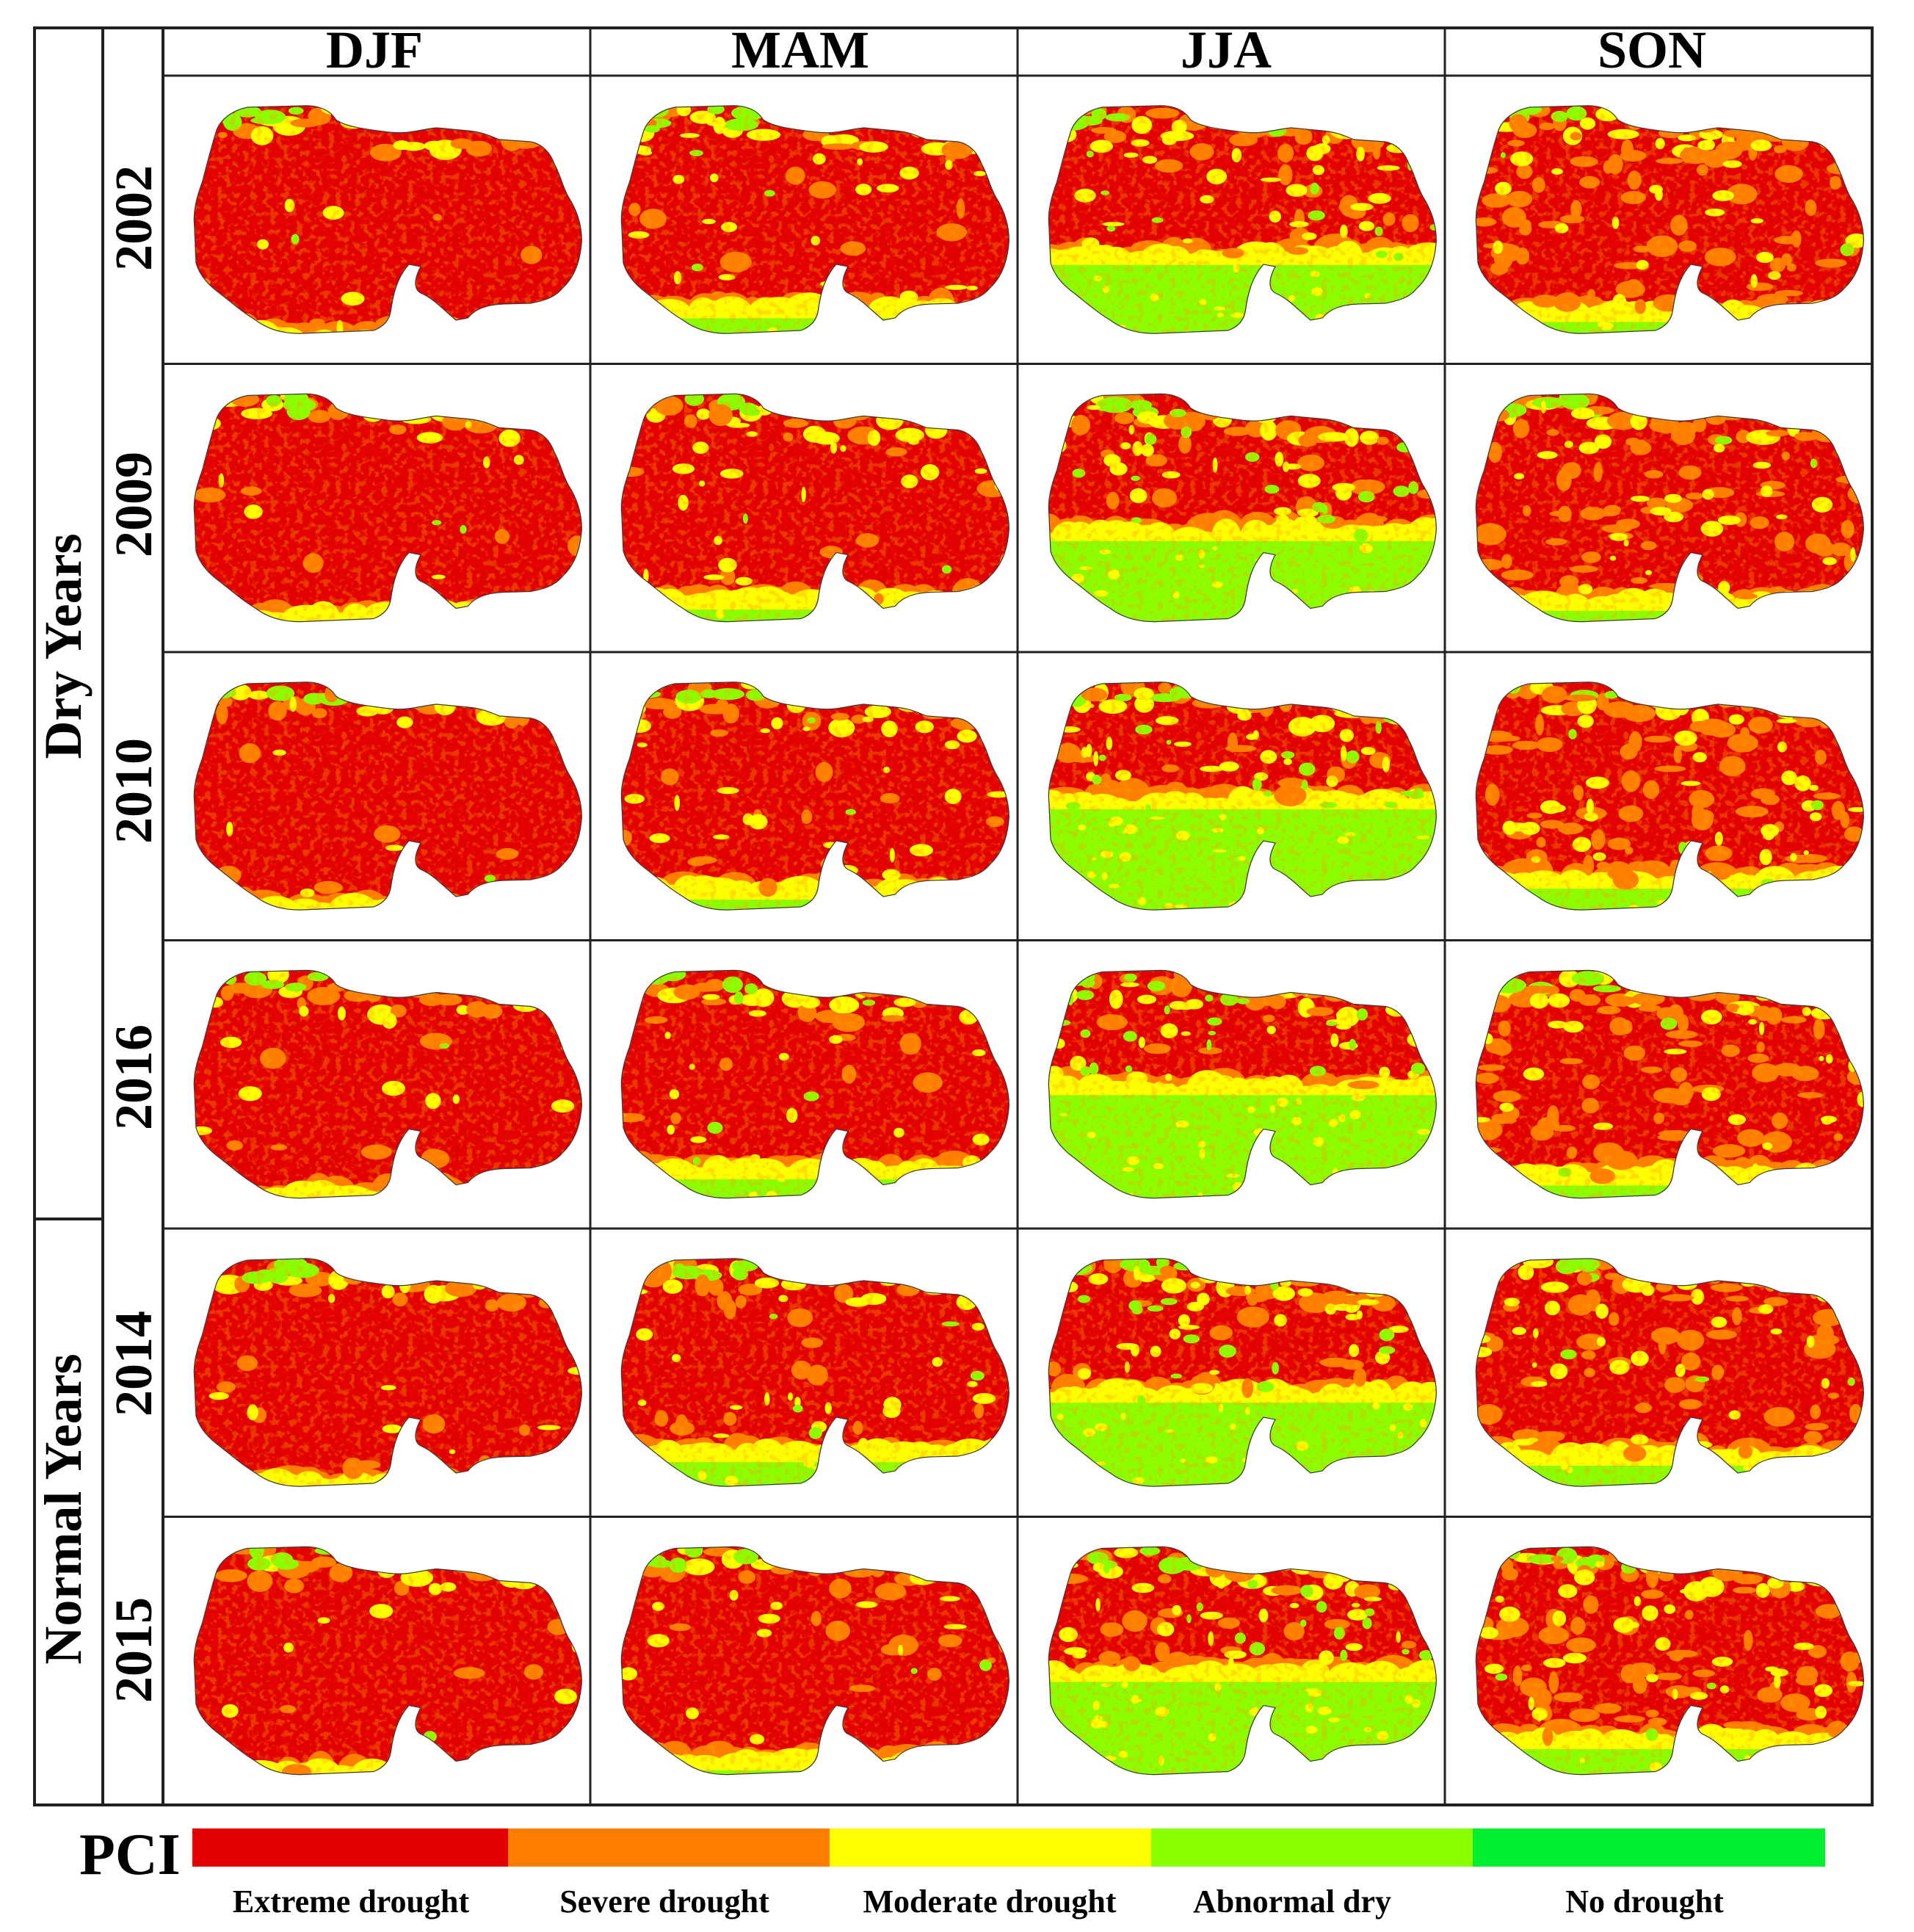 This screenshot has height=1932, width=1914. Describe the element at coordinates (133, 791) in the screenshot. I see `year-label-2010: 2010` at that location.